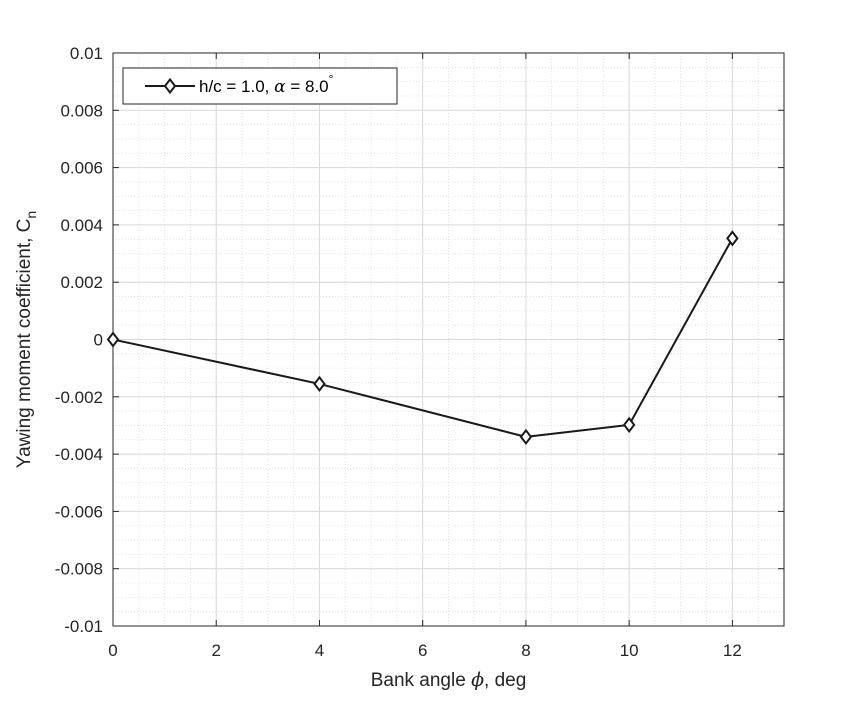 The image size is (867, 703). I want to click on x-tick-label: 8, so click(525, 650).